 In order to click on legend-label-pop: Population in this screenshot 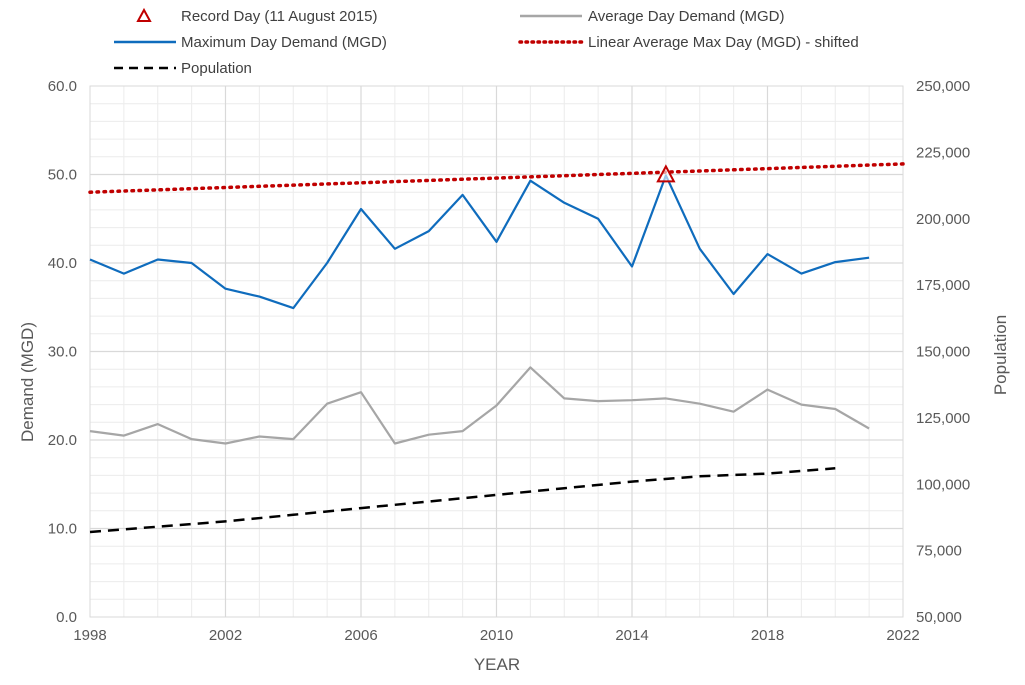, I will do `click(216, 68)`.